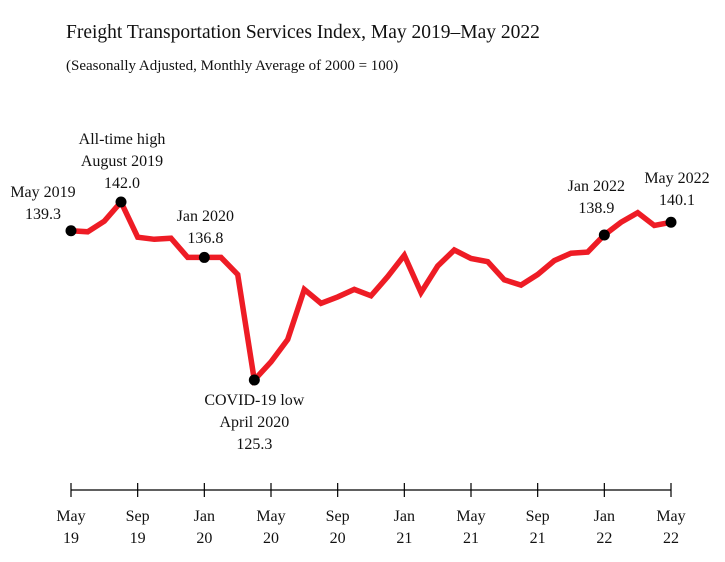 The image size is (725, 562). Describe the element at coordinates (205, 216) in the screenshot. I see `annotation-label: Jan 2020` at that location.